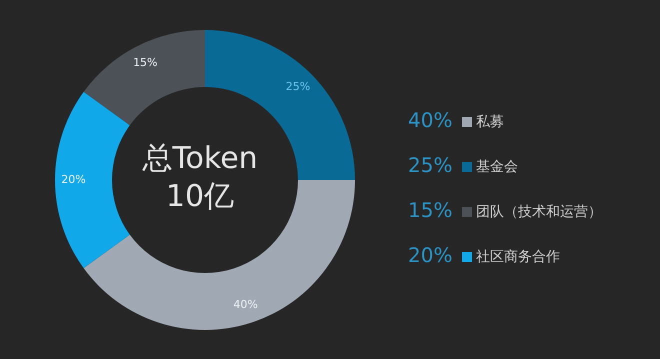 The width and height of the screenshot is (660, 359). Describe the element at coordinates (298, 87) in the screenshot. I see `data-label: 25%` at that location.